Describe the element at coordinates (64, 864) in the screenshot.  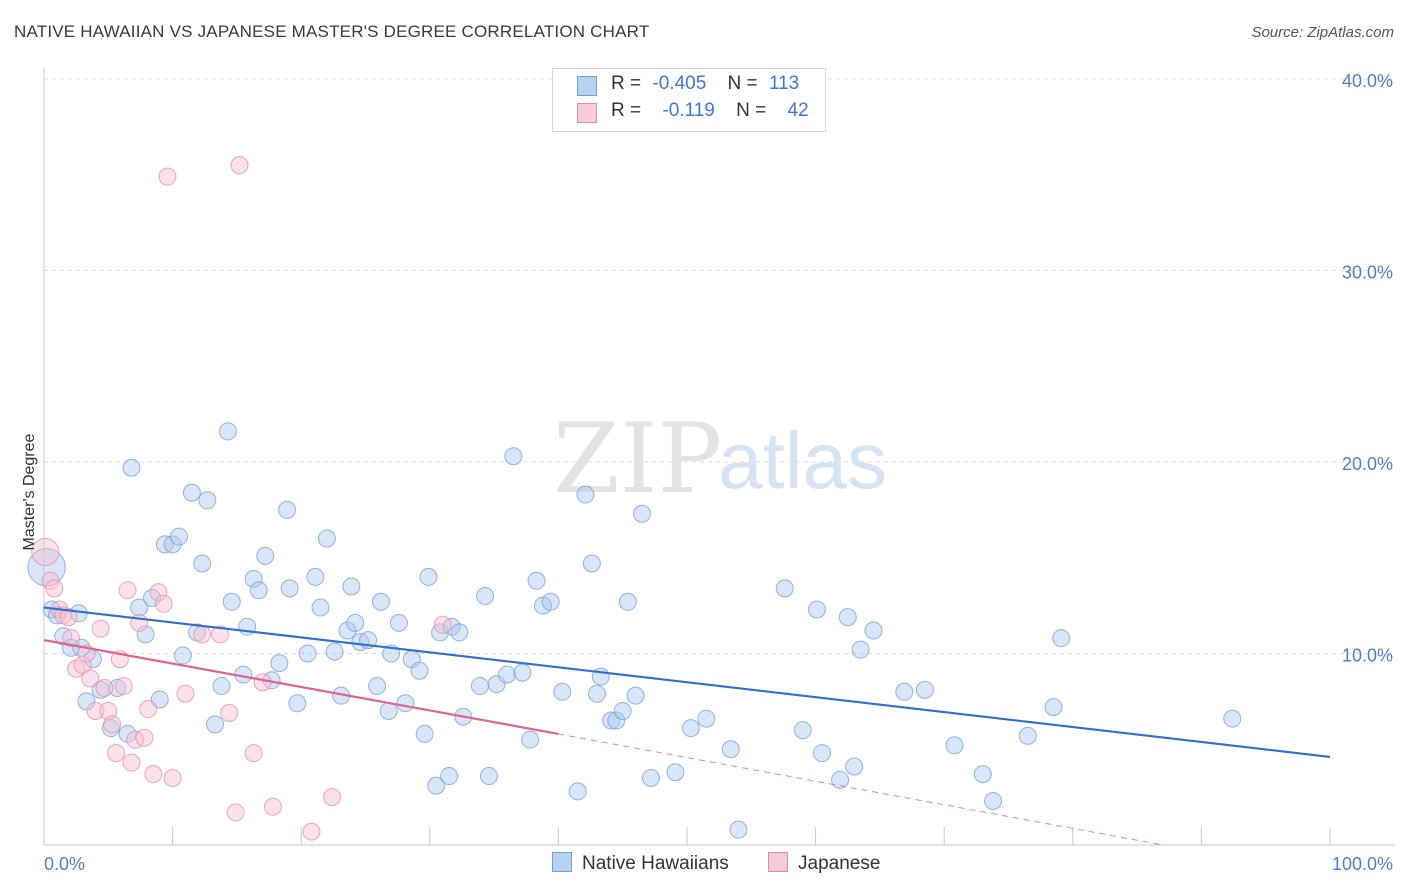
I see `x-tick-label: 0.0%` at that location.